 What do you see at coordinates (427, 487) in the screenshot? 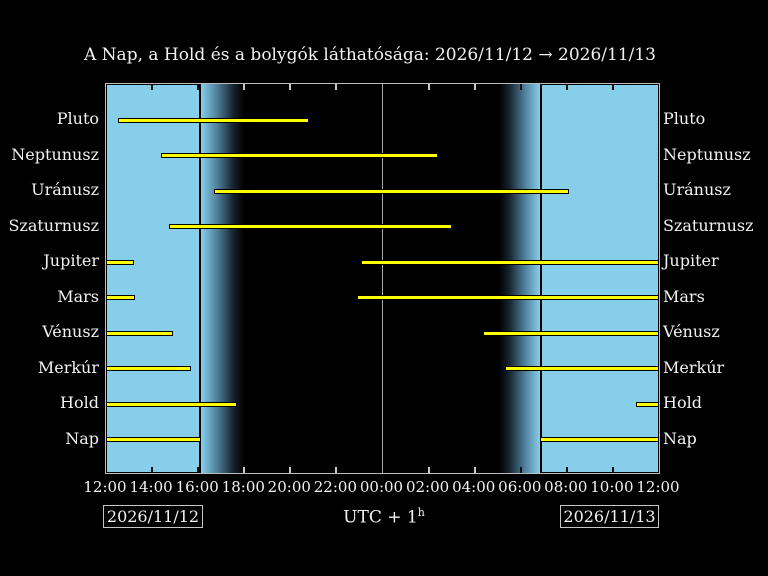
I see `x-axis-label-02-00: 02:00` at bounding box center [427, 487].